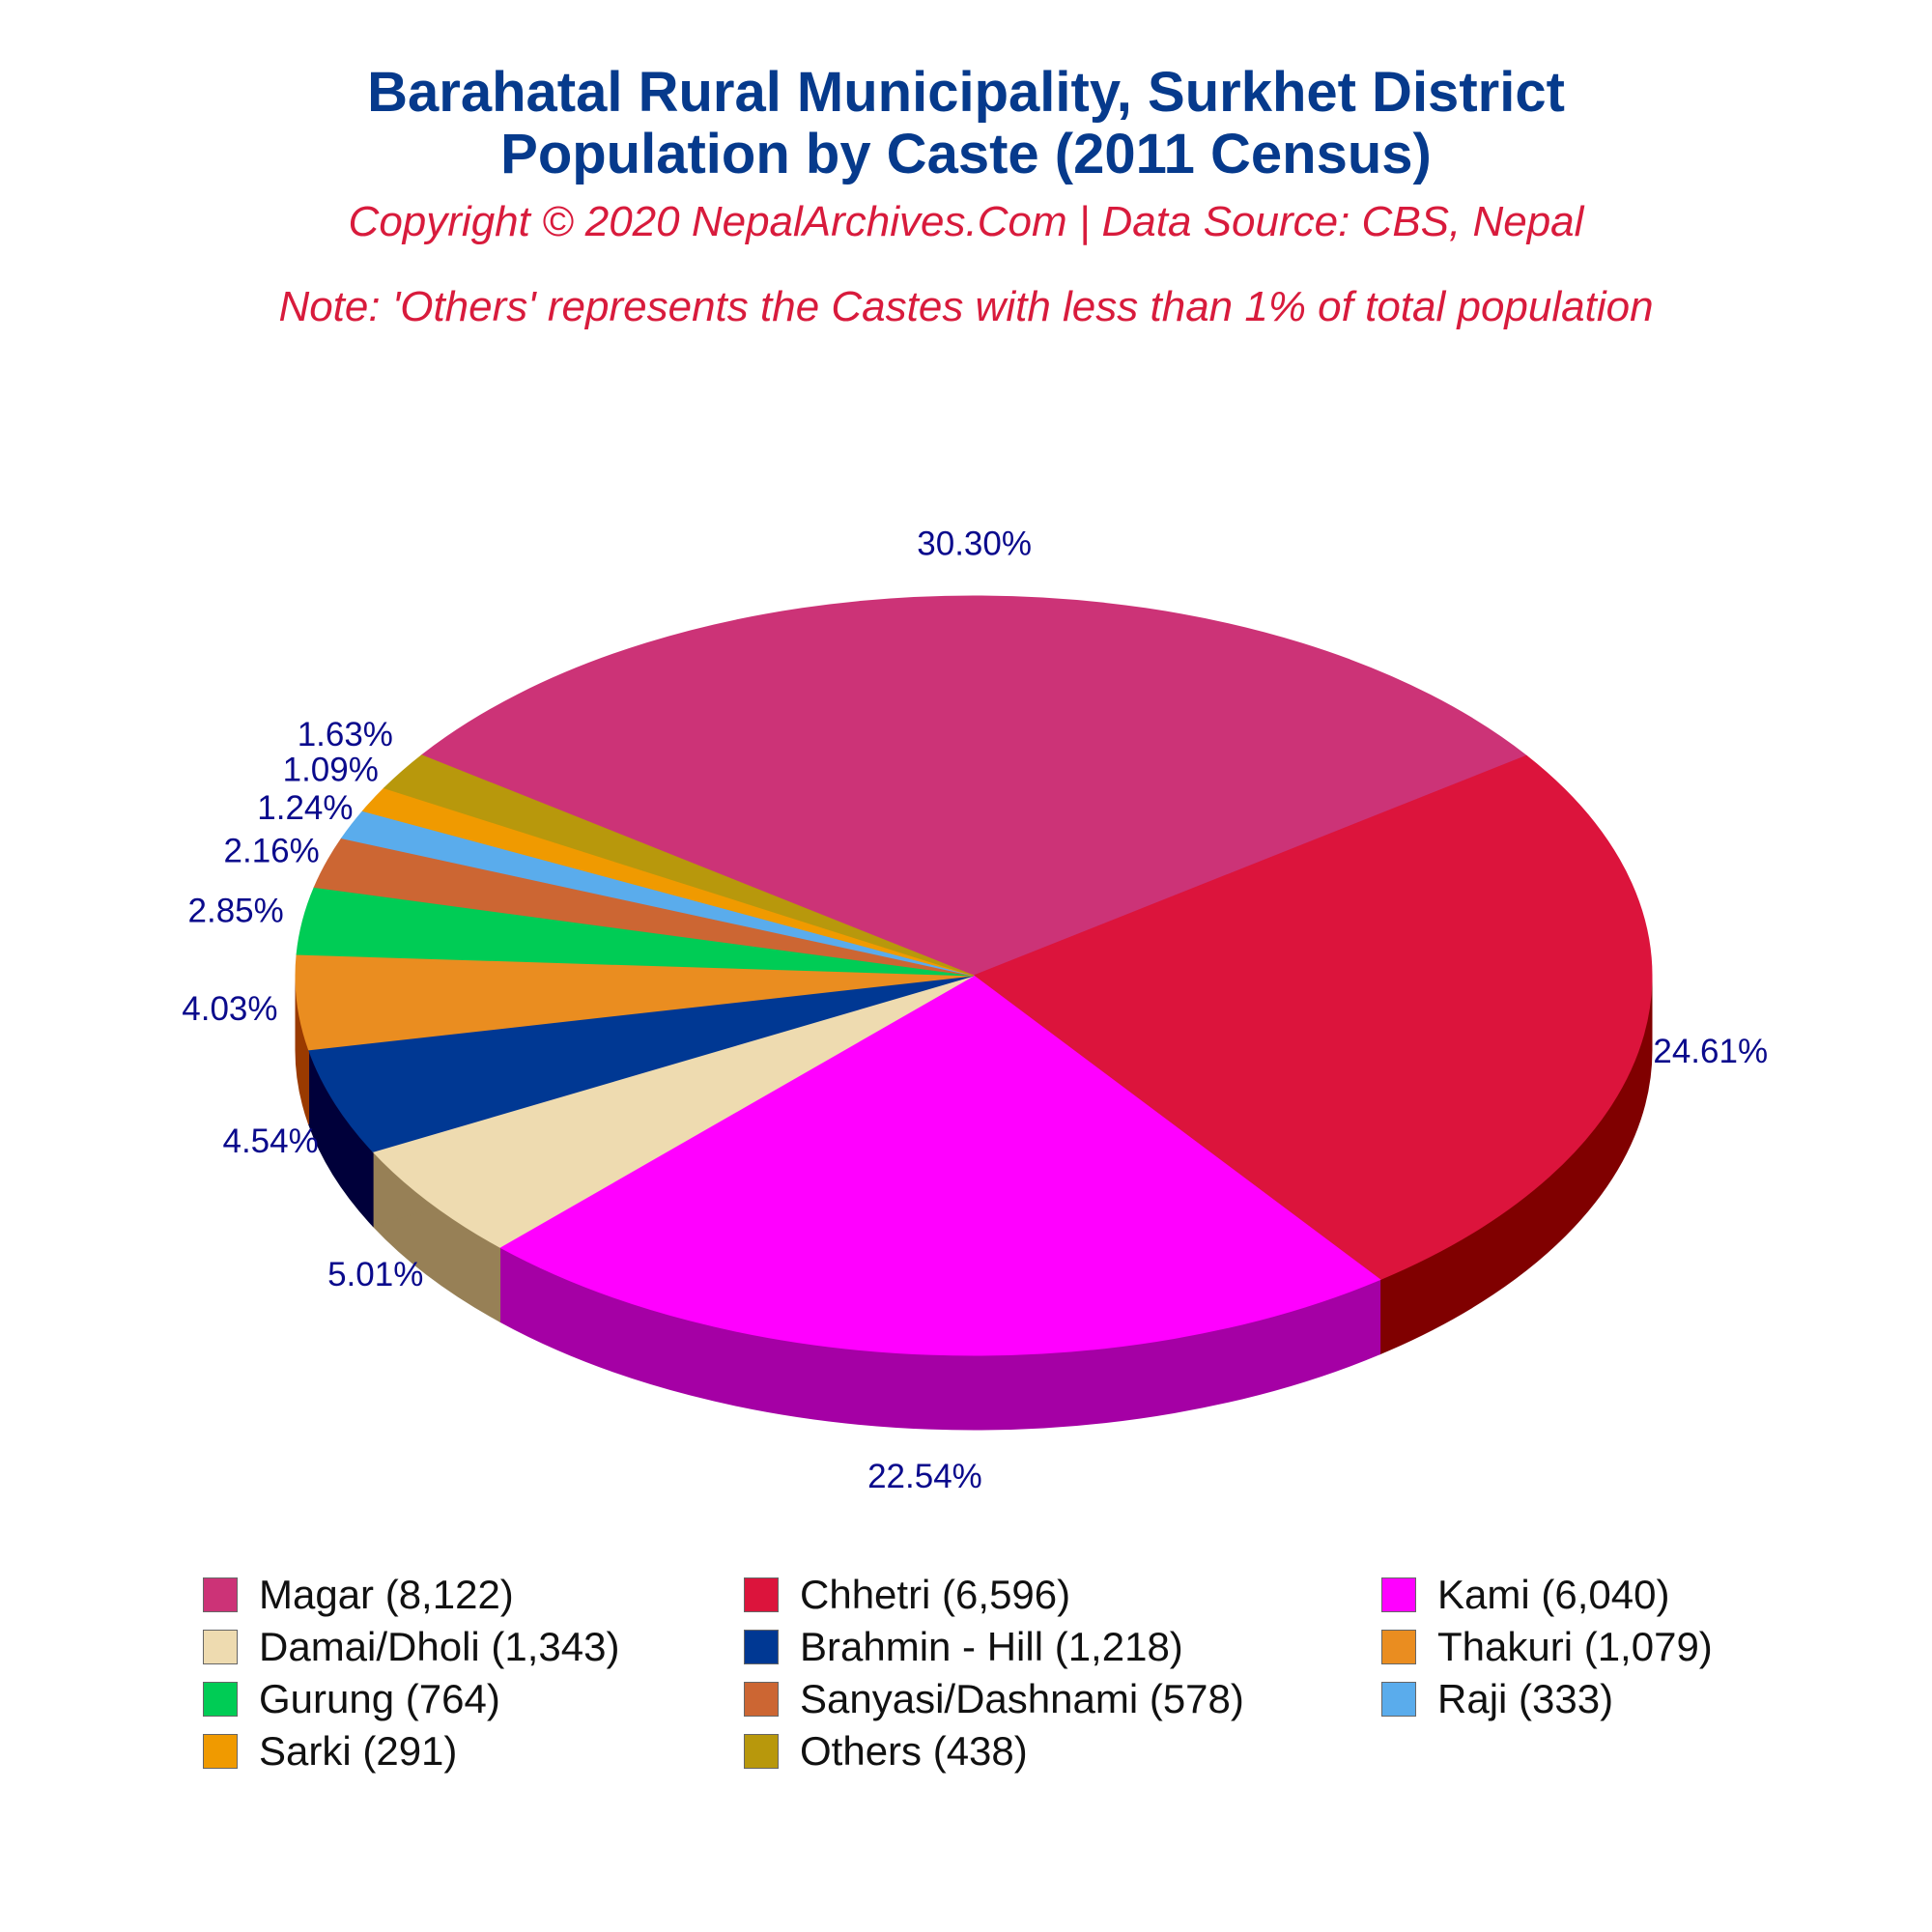  Describe the element at coordinates (270, 1141) in the screenshot. I see `pie-label-brahmin-hill: 4.54%` at that location.